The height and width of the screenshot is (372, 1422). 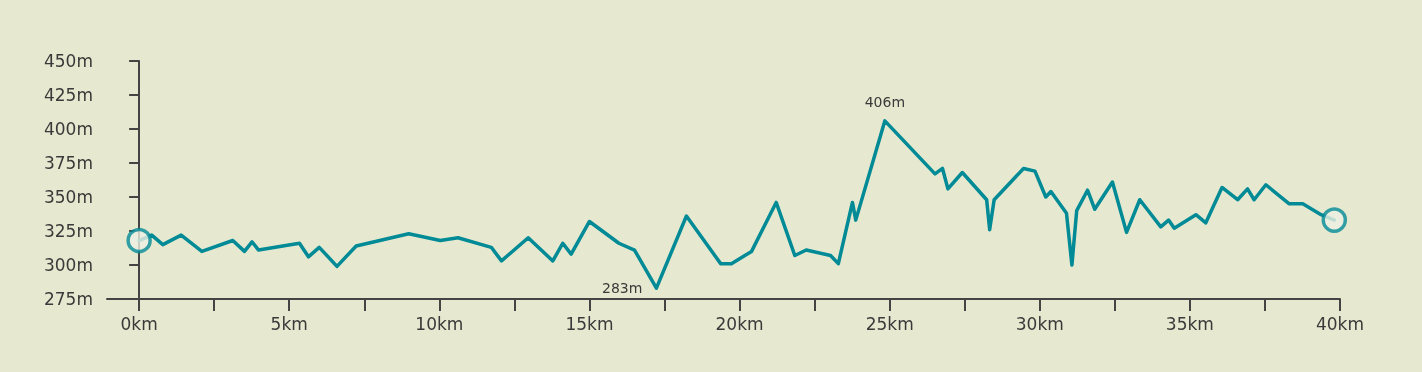 What do you see at coordinates (1189, 323) in the screenshot?
I see `x-tick-label: 35km` at bounding box center [1189, 323].